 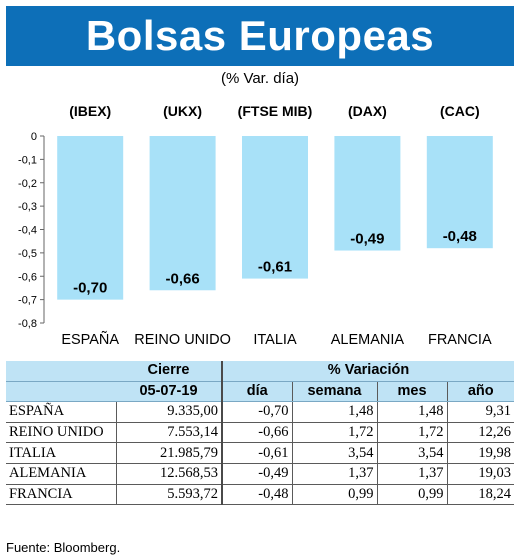 I want to click on y-tick-label: -0,2, so click(x=27, y=184).